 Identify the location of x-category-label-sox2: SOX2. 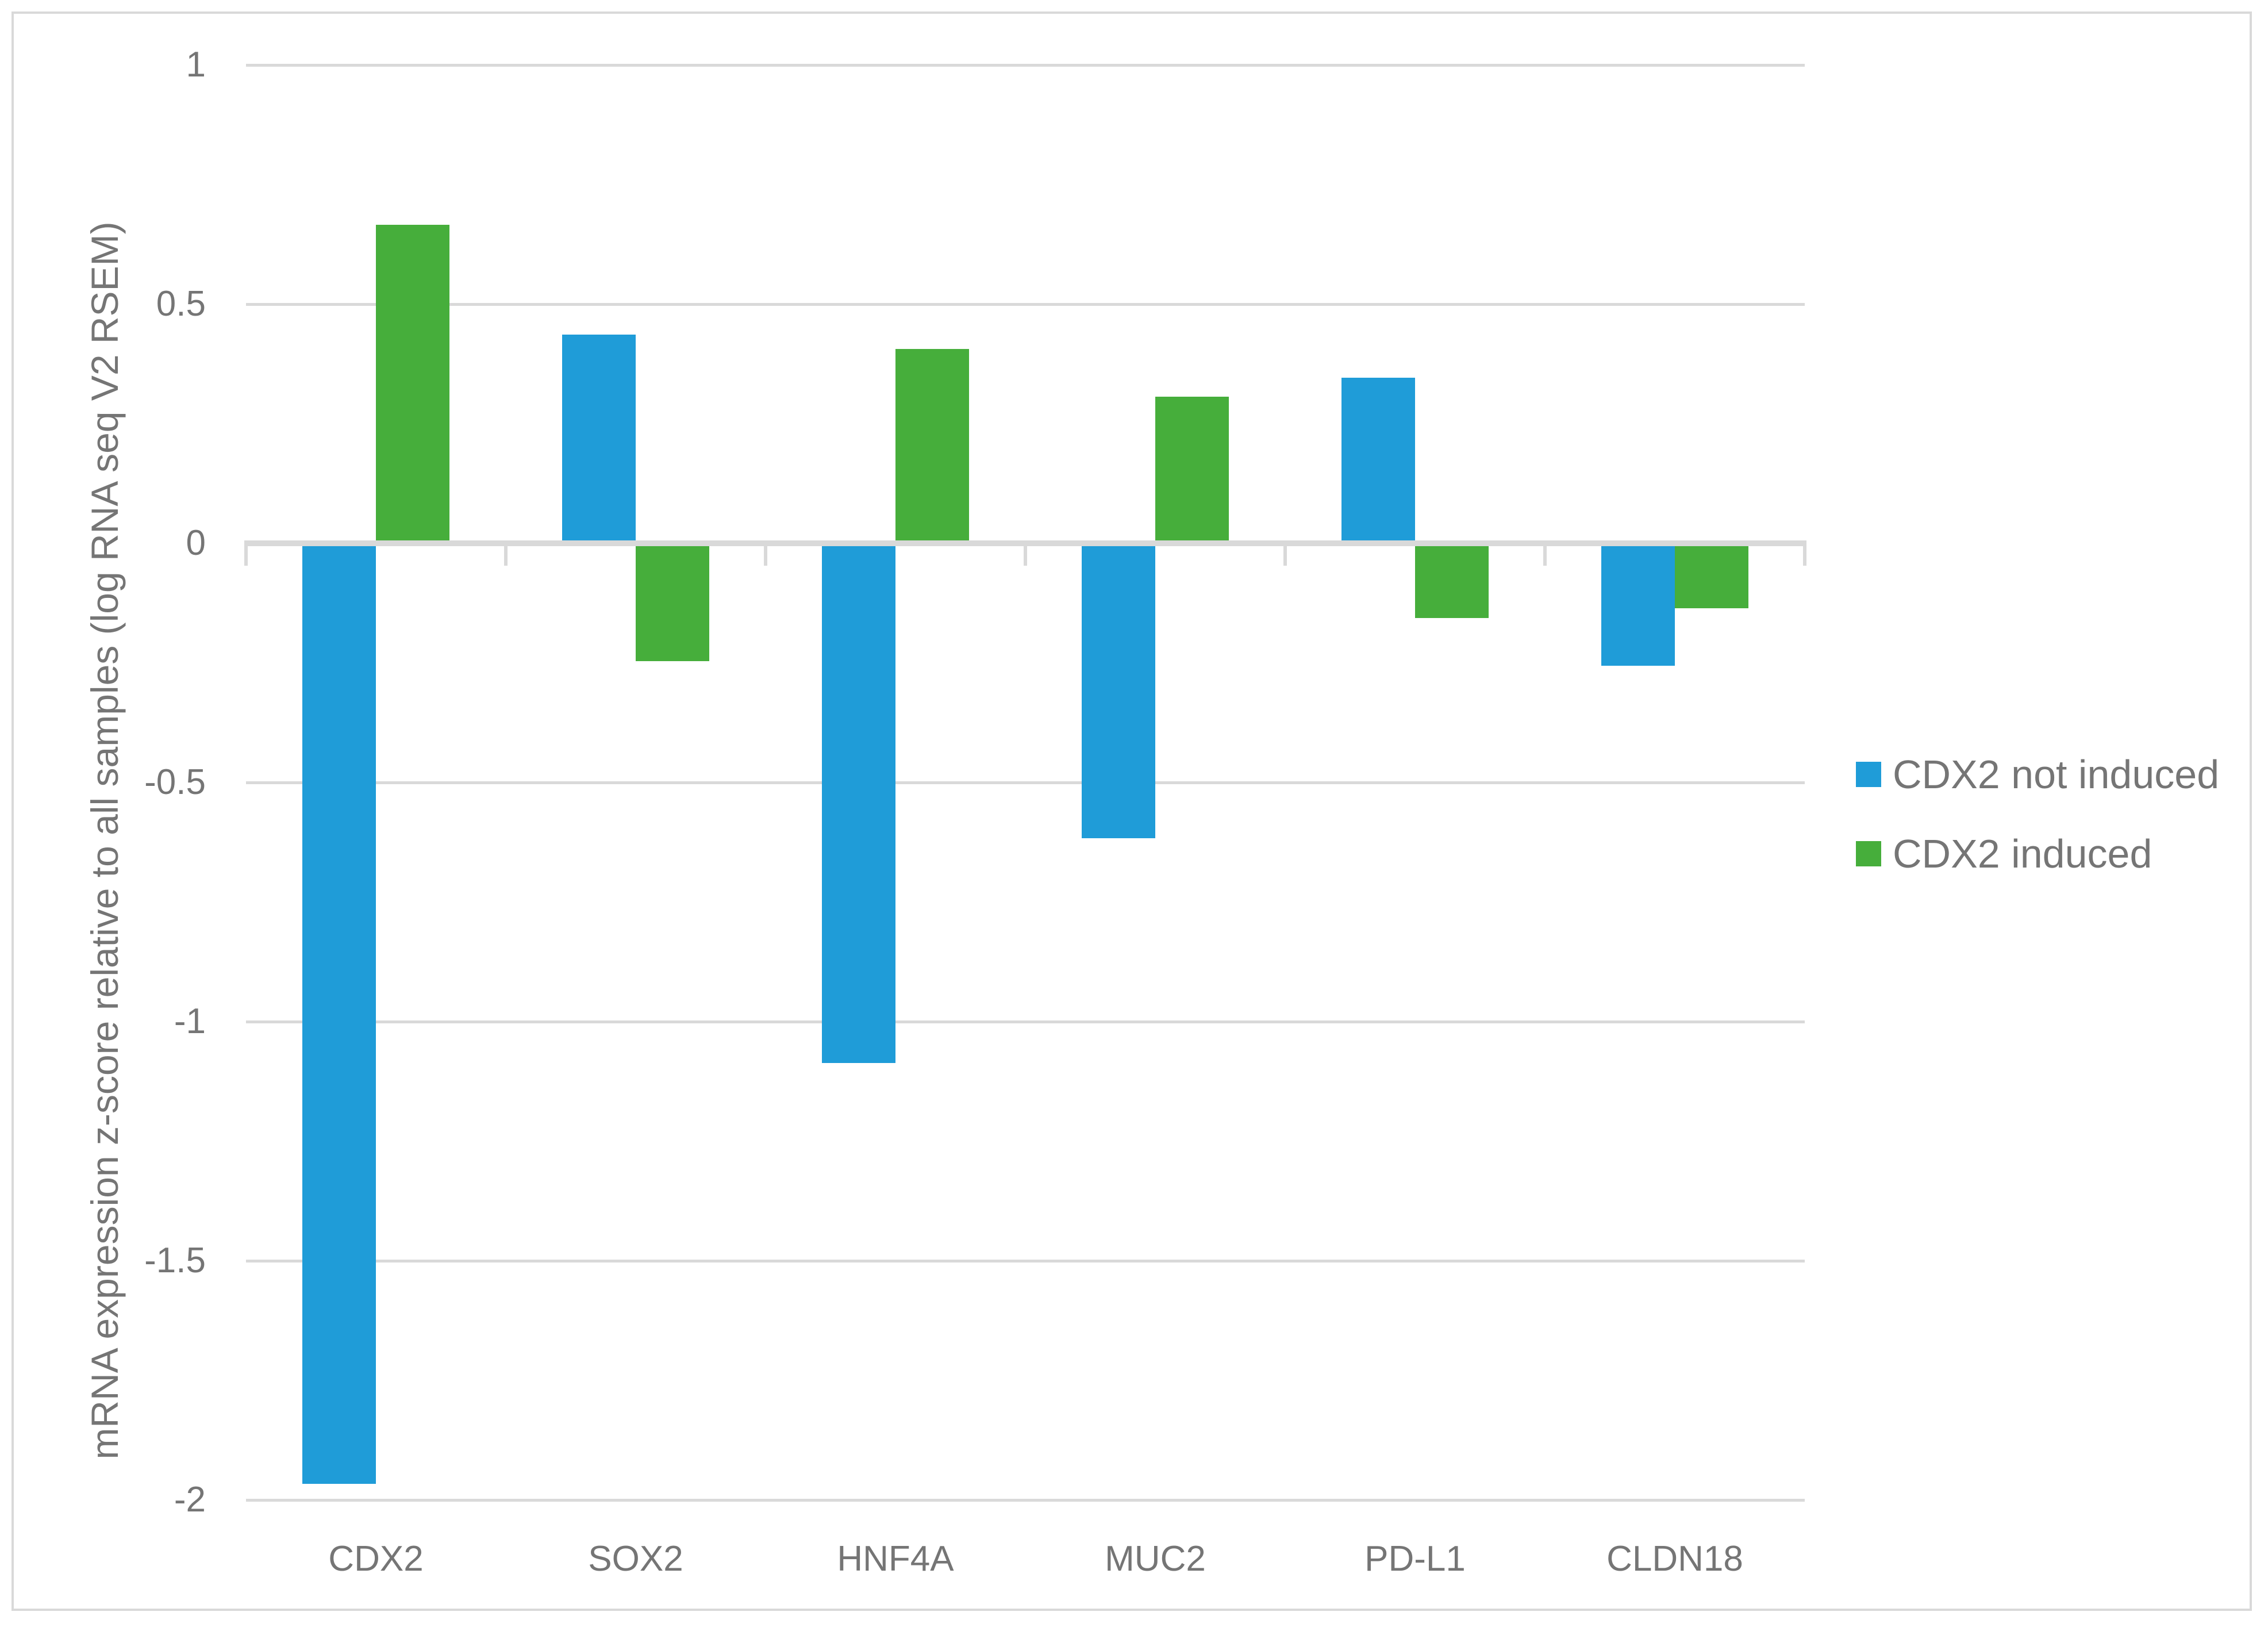
(635, 1559).